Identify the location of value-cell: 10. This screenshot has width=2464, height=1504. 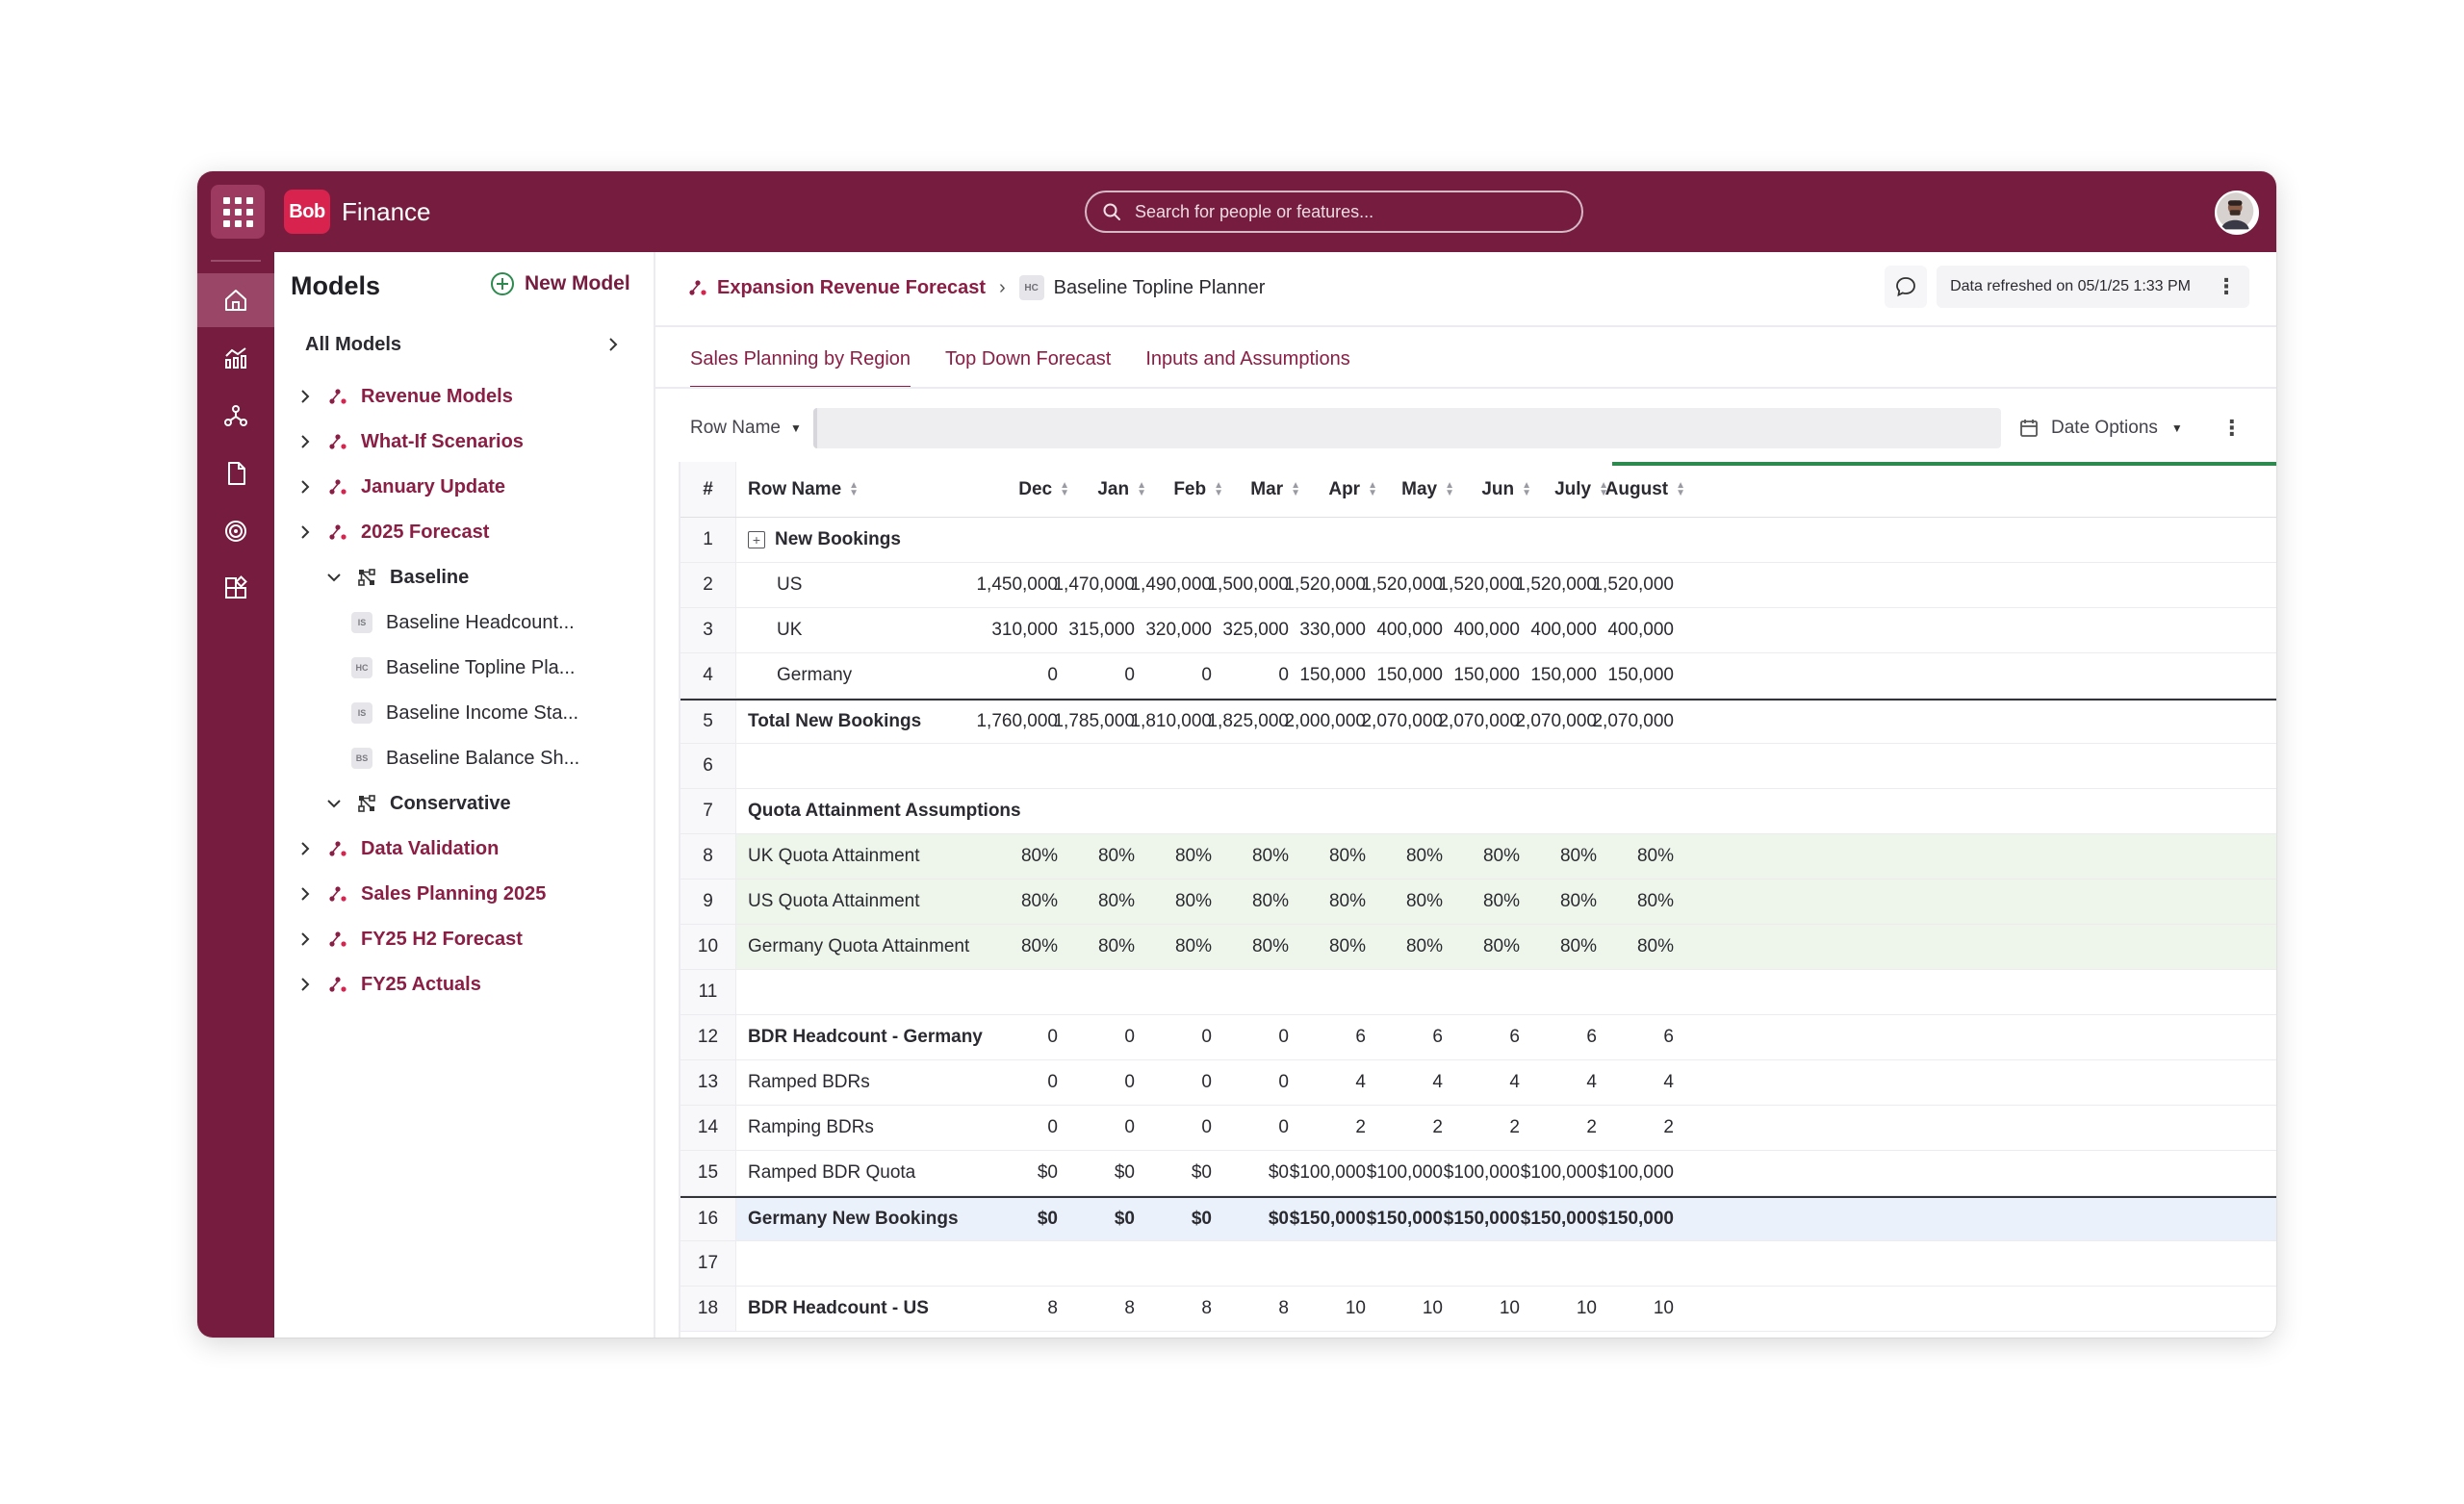
(1586, 1308).